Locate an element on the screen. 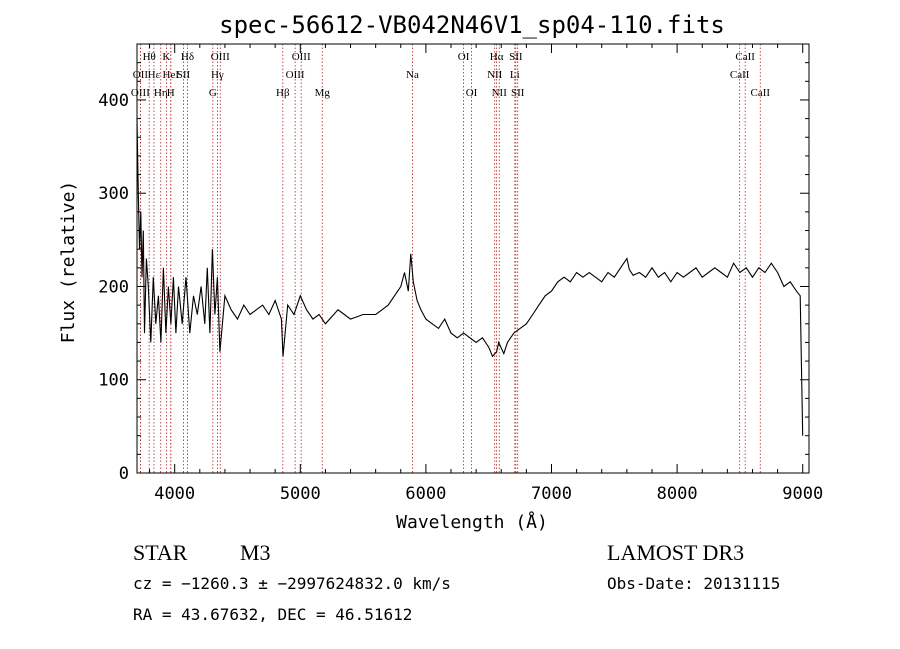 The image size is (900, 649). x-tick-label: 6000 is located at coordinates (425, 494).